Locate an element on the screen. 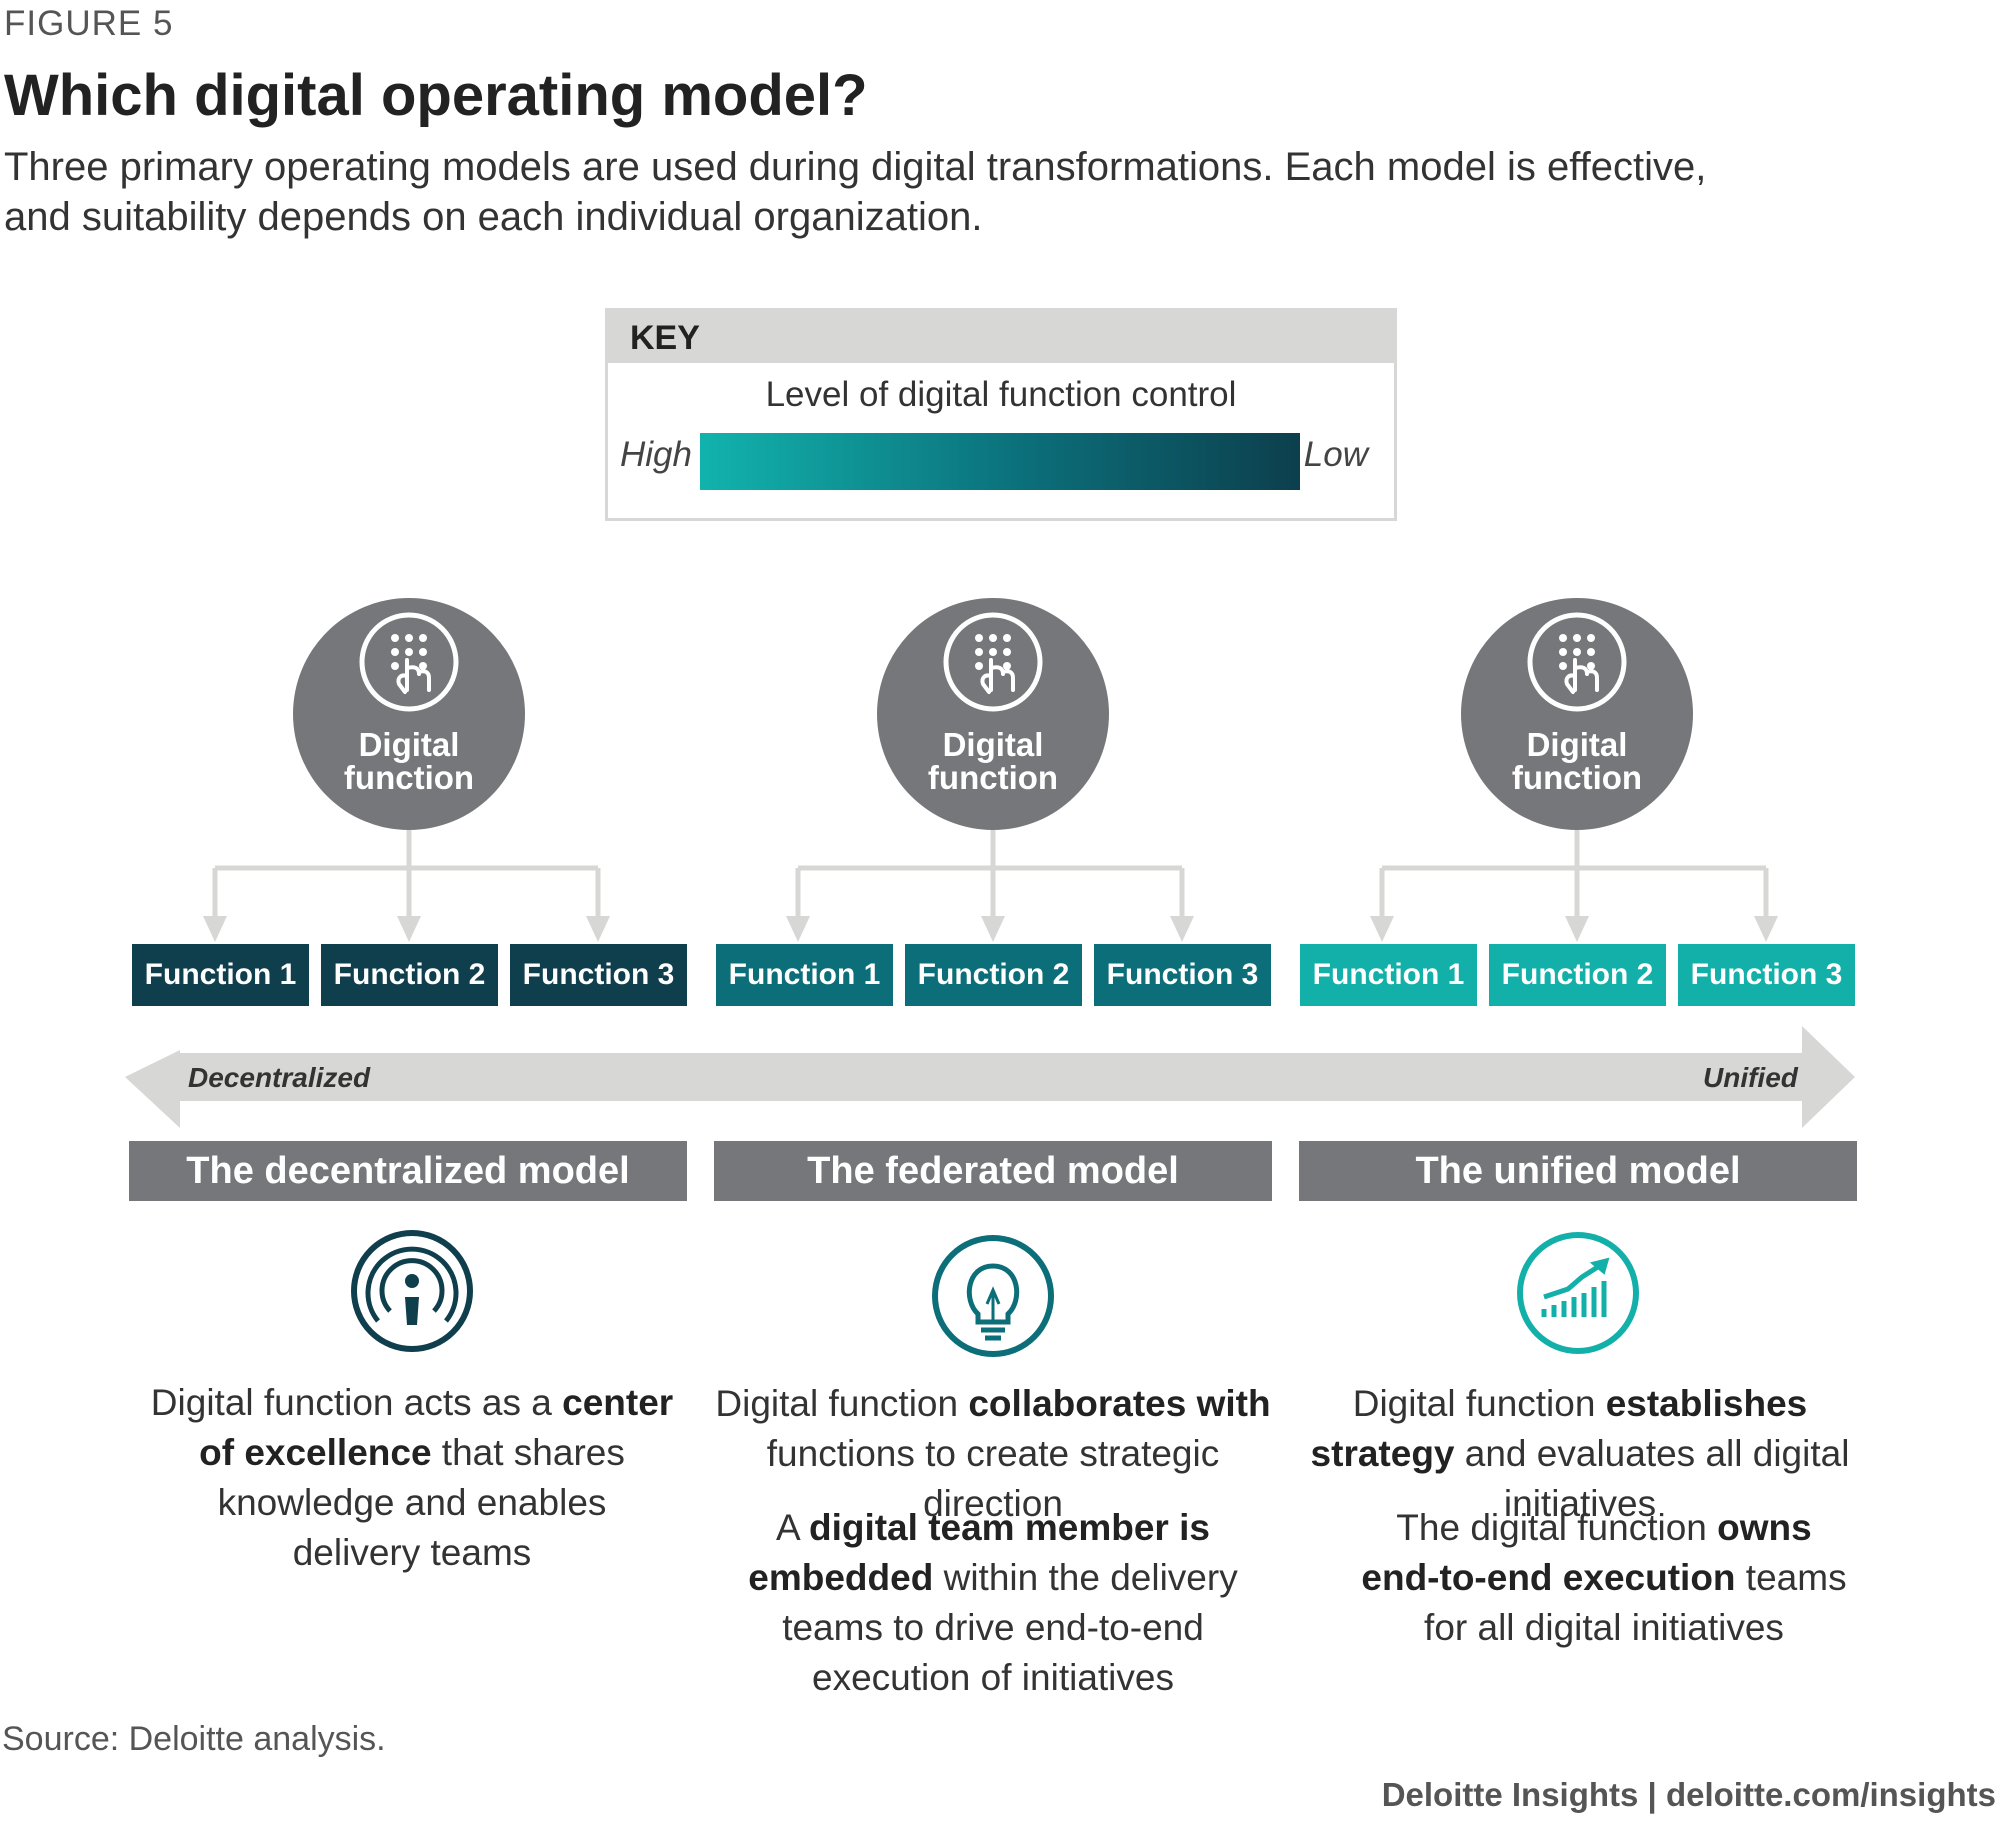 The image size is (2000, 1829). desc-emphasis: owns end-to-end execution is located at coordinates (1586, 1552).